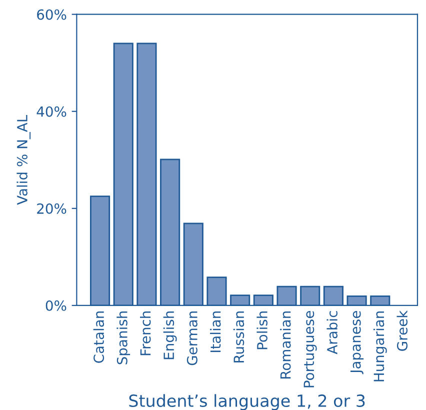  I want to click on y-tick-label: 60%, so click(51, 14).